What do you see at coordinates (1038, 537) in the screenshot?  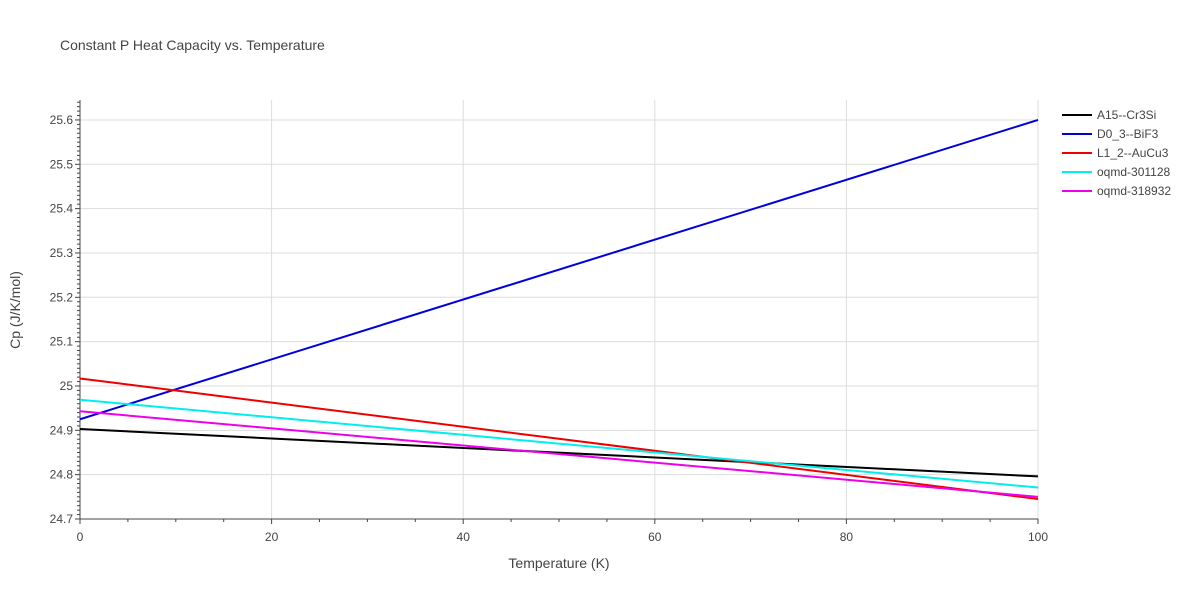 I see `x-tick-label: 100` at bounding box center [1038, 537].